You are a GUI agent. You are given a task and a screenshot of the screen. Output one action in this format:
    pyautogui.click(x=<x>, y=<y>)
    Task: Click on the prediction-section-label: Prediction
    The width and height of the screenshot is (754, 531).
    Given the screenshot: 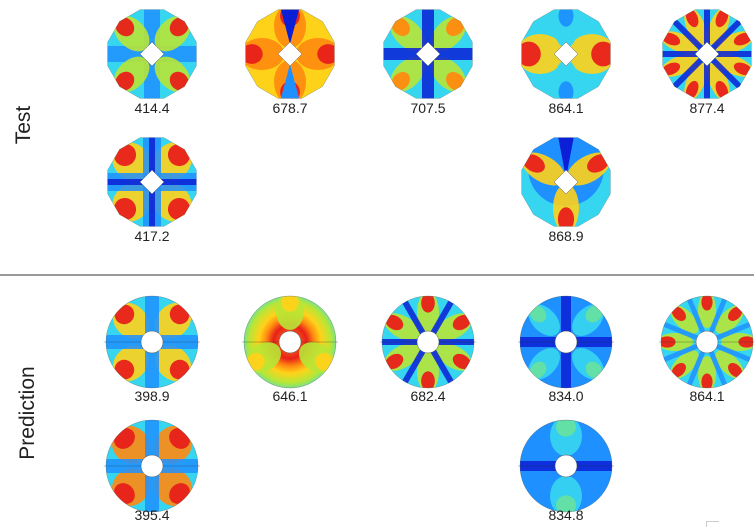 What is the action you would take?
    pyautogui.click(x=27, y=413)
    